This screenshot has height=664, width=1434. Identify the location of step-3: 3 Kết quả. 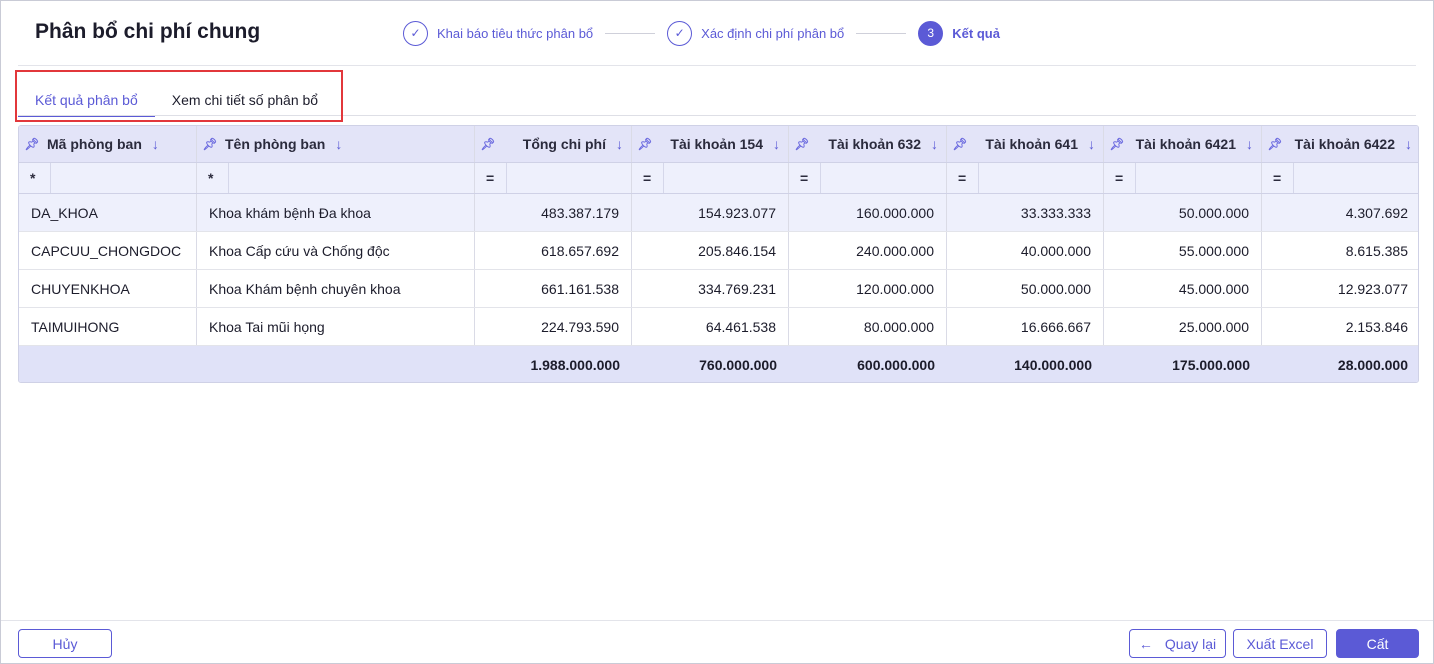
(959, 33).